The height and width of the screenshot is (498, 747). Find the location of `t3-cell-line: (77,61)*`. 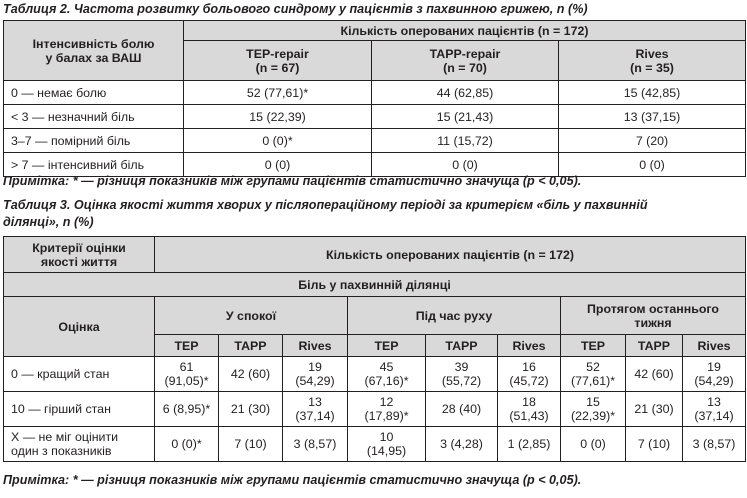

t3-cell-line: (77,61)* is located at coordinates (593, 381).